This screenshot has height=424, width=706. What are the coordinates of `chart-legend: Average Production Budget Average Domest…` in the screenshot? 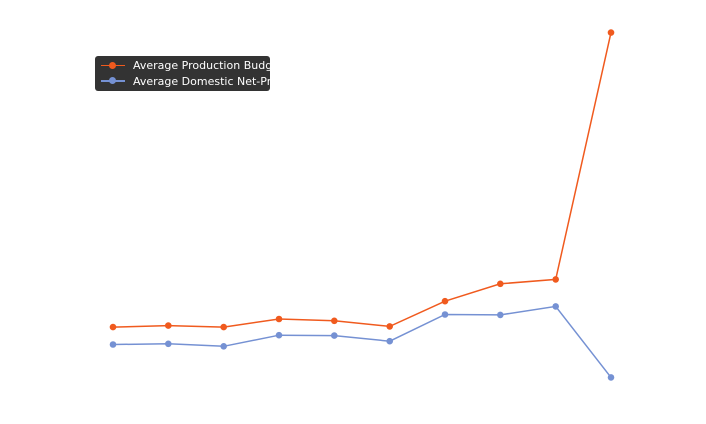 It's located at (192, 73).